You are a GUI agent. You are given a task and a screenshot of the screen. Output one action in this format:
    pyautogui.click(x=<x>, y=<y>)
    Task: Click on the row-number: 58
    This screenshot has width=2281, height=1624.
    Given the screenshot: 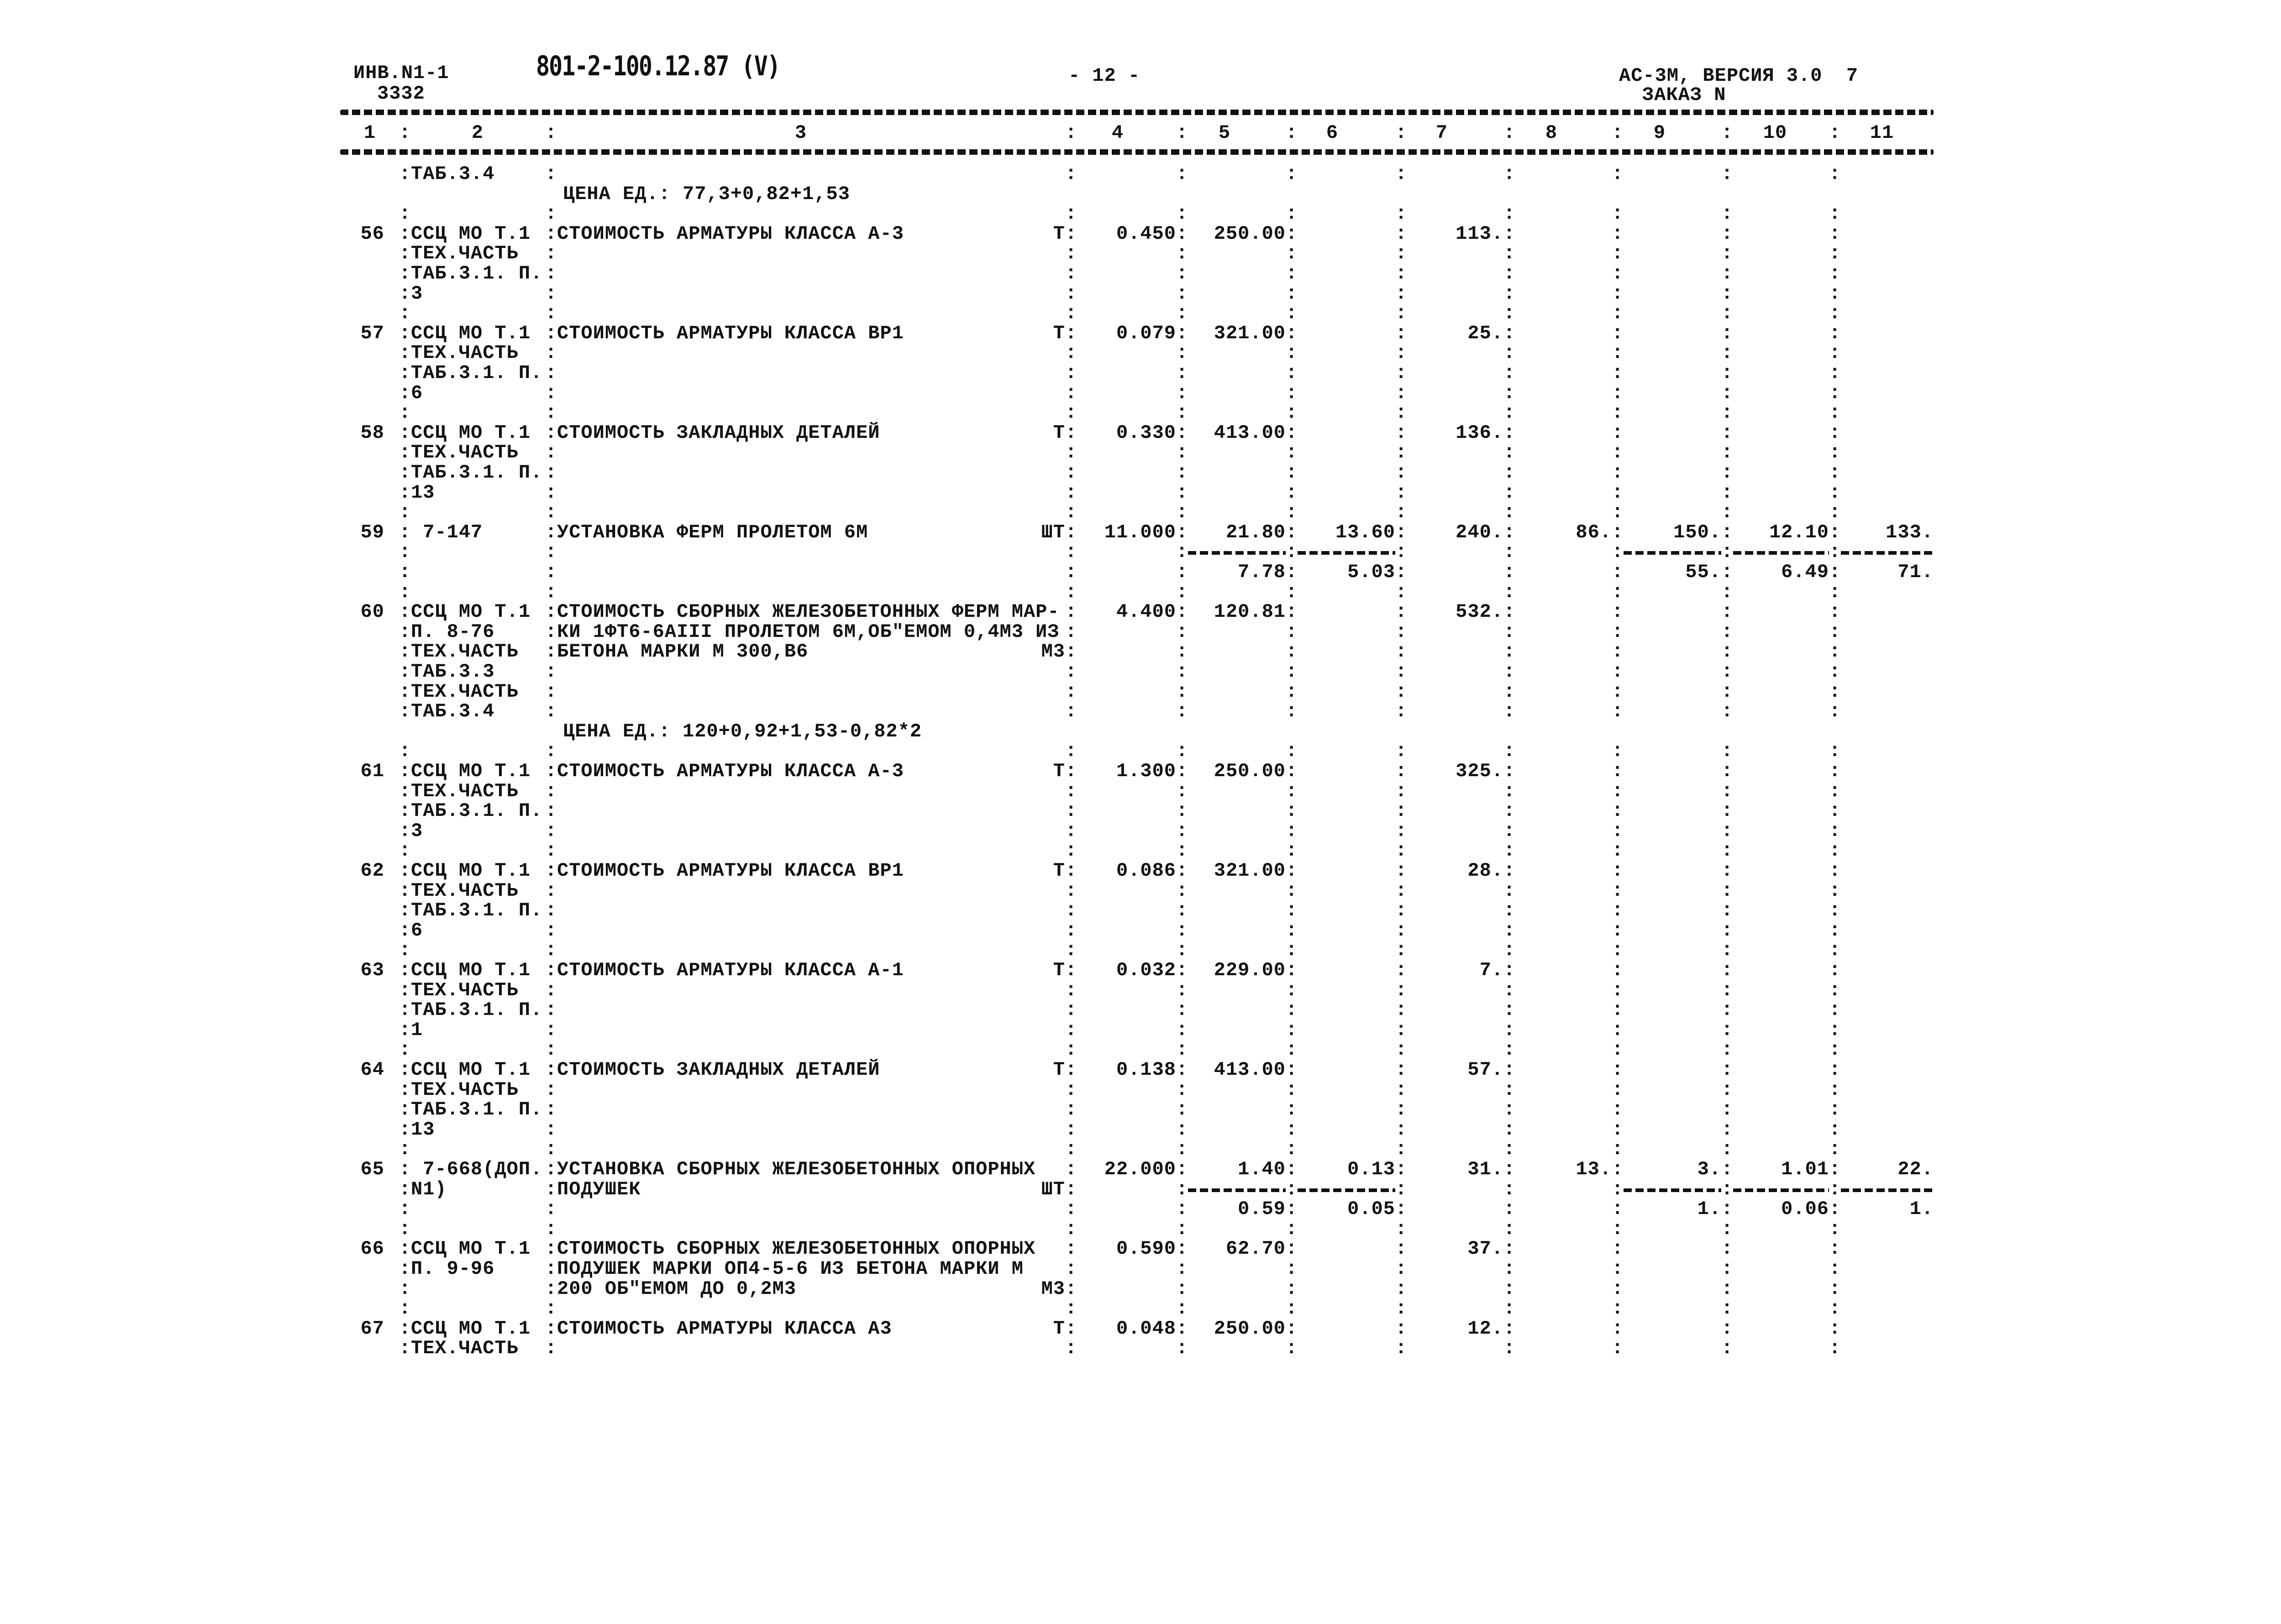 What is the action you would take?
    pyautogui.click(x=372, y=433)
    